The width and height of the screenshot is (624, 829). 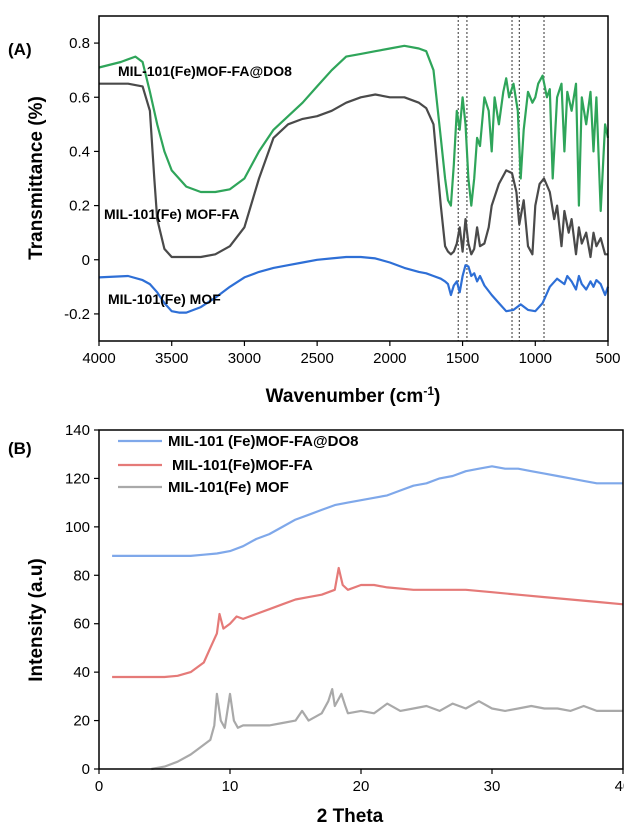 What do you see at coordinates (36, 620) in the screenshot?
I see `b-y-axis-label: Intensity (a.u)` at bounding box center [36, 620].